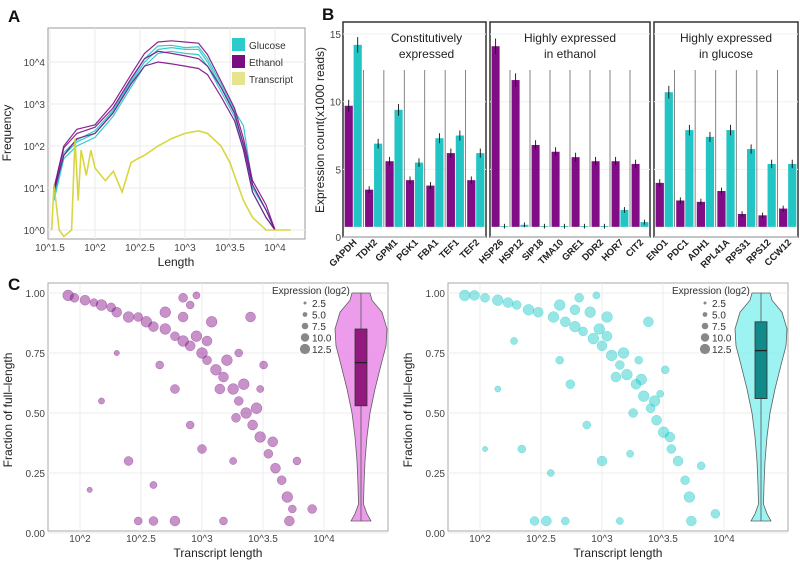 This screenshot has height=561, width=800. What do you see at coordinates (726, 54) in the screenshot?
I see `facet-title: in glucose` at bounding box center [726, 54].